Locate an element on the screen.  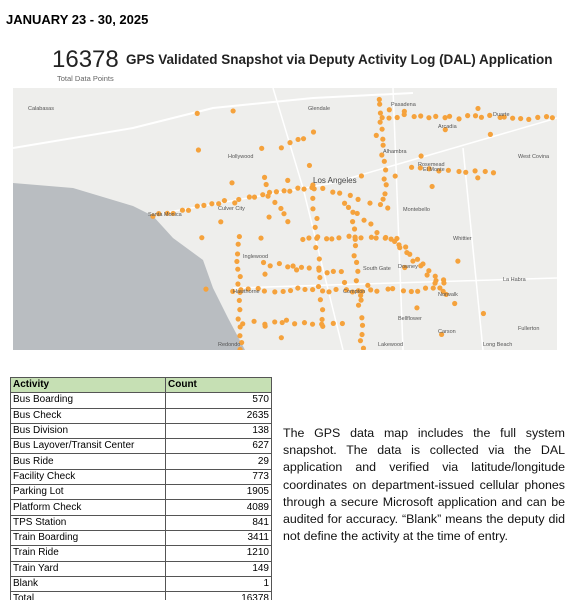
activity-cell: Bus Boarding is located at coordinates (88, 400).